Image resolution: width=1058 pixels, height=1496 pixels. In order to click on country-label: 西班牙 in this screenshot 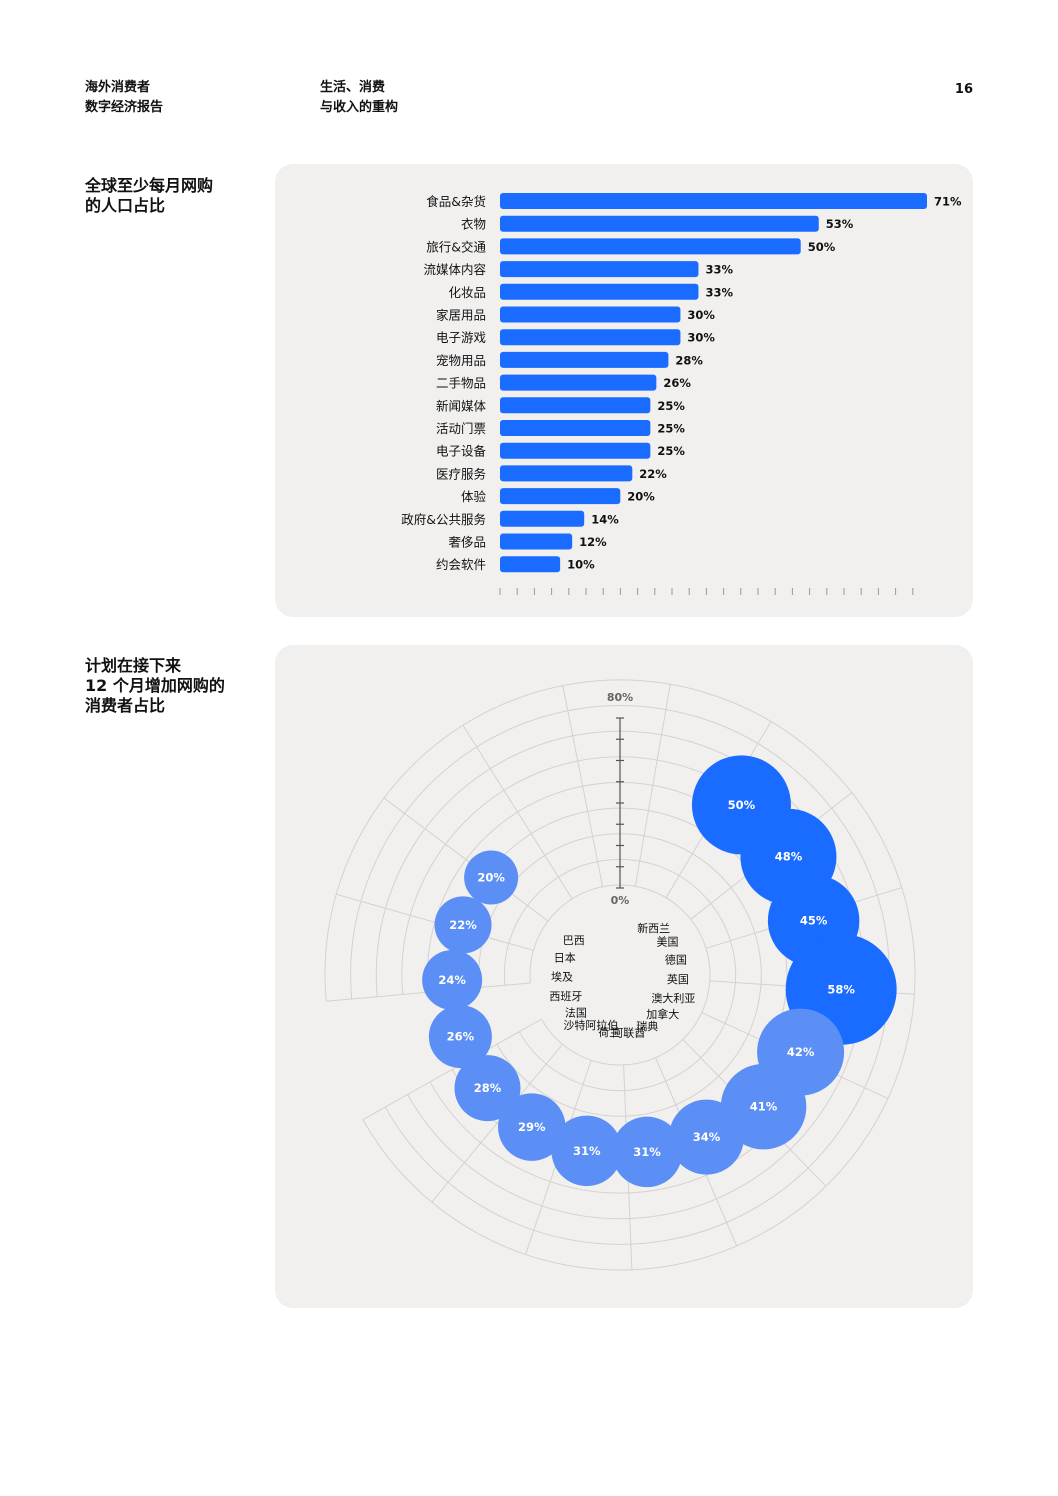, I will do `click(565, 996)`.